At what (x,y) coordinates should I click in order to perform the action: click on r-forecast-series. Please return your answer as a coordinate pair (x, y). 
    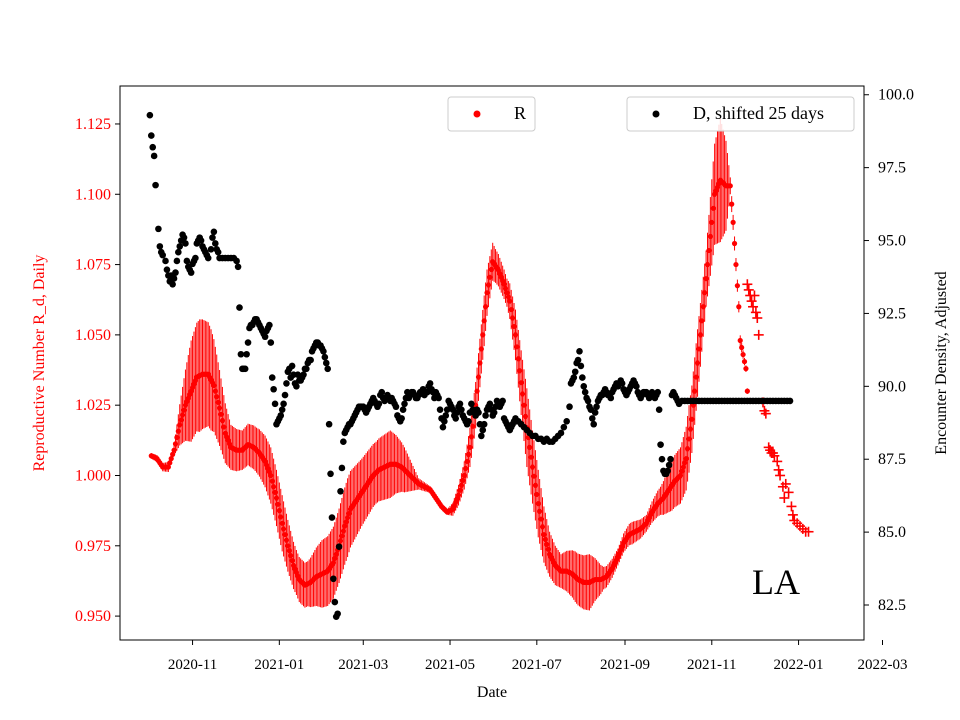
    Looking at the image, I should click on (778, 408).